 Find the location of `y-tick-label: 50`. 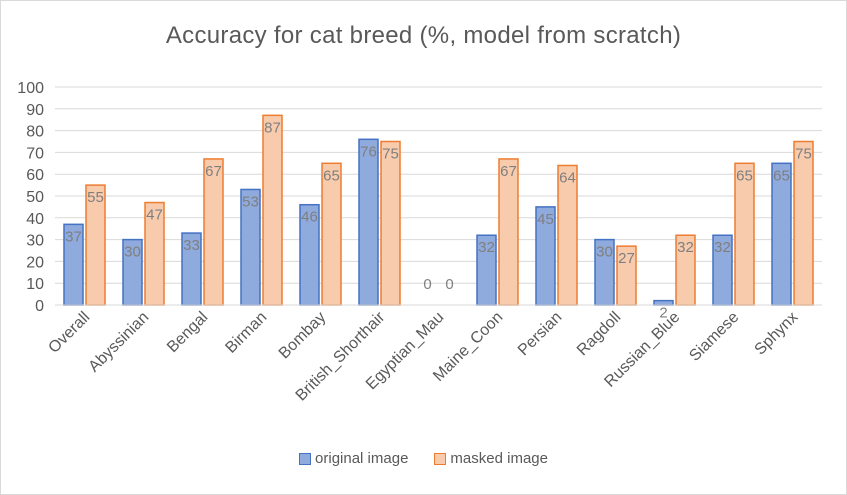

y-tick-label: 50 is located at coordinates (35, 197).